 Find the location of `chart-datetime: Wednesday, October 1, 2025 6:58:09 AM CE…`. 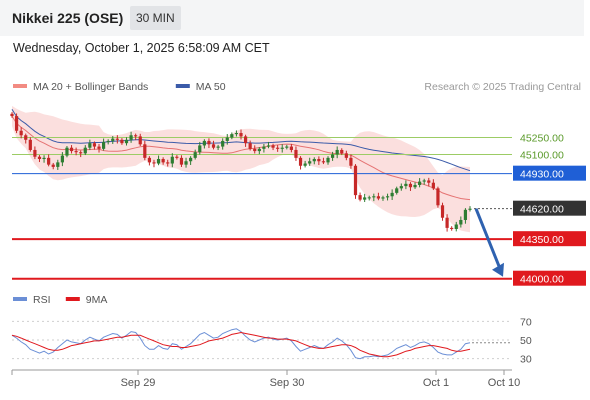

chart-datetime: Wednesday, October 1, 2025 6:58:09 AM CE… is located at coordinates (141, 48).